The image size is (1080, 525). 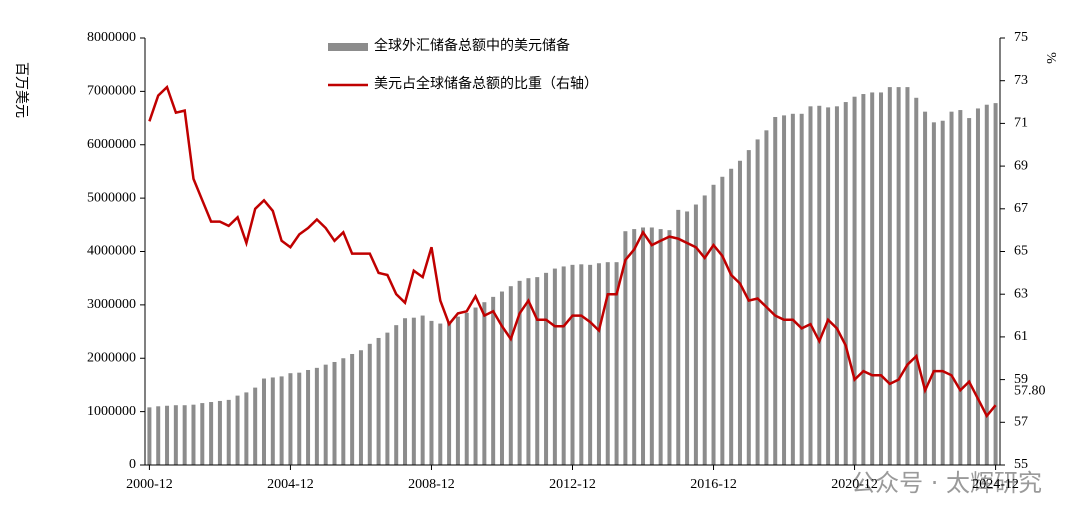 I want to click on x-tick-label: 2004-12, so click(x=290, y=484).